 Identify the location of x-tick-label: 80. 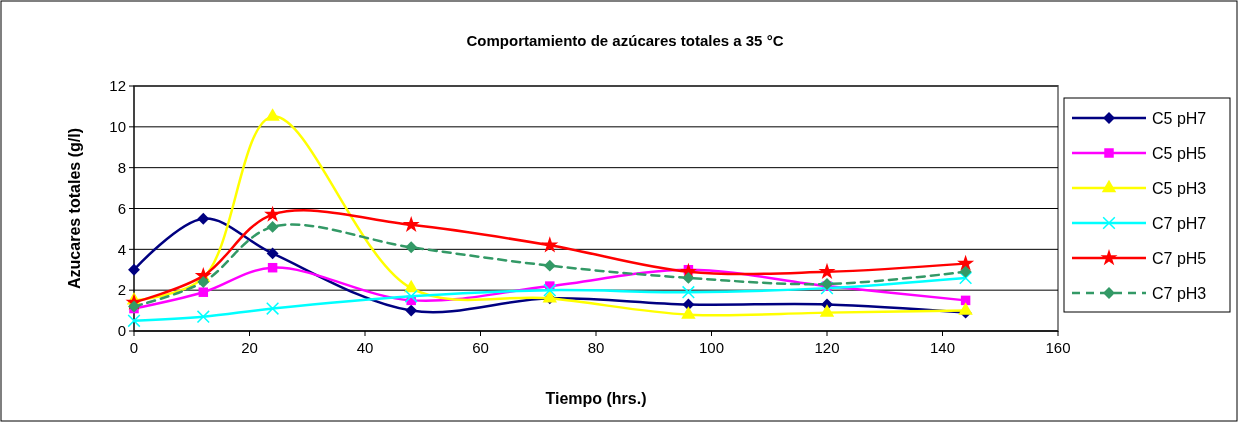
(596, 347).